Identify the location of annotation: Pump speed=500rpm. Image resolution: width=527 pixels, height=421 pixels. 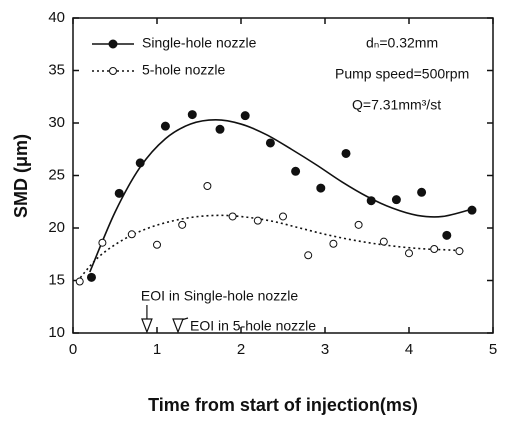
(402, 74).